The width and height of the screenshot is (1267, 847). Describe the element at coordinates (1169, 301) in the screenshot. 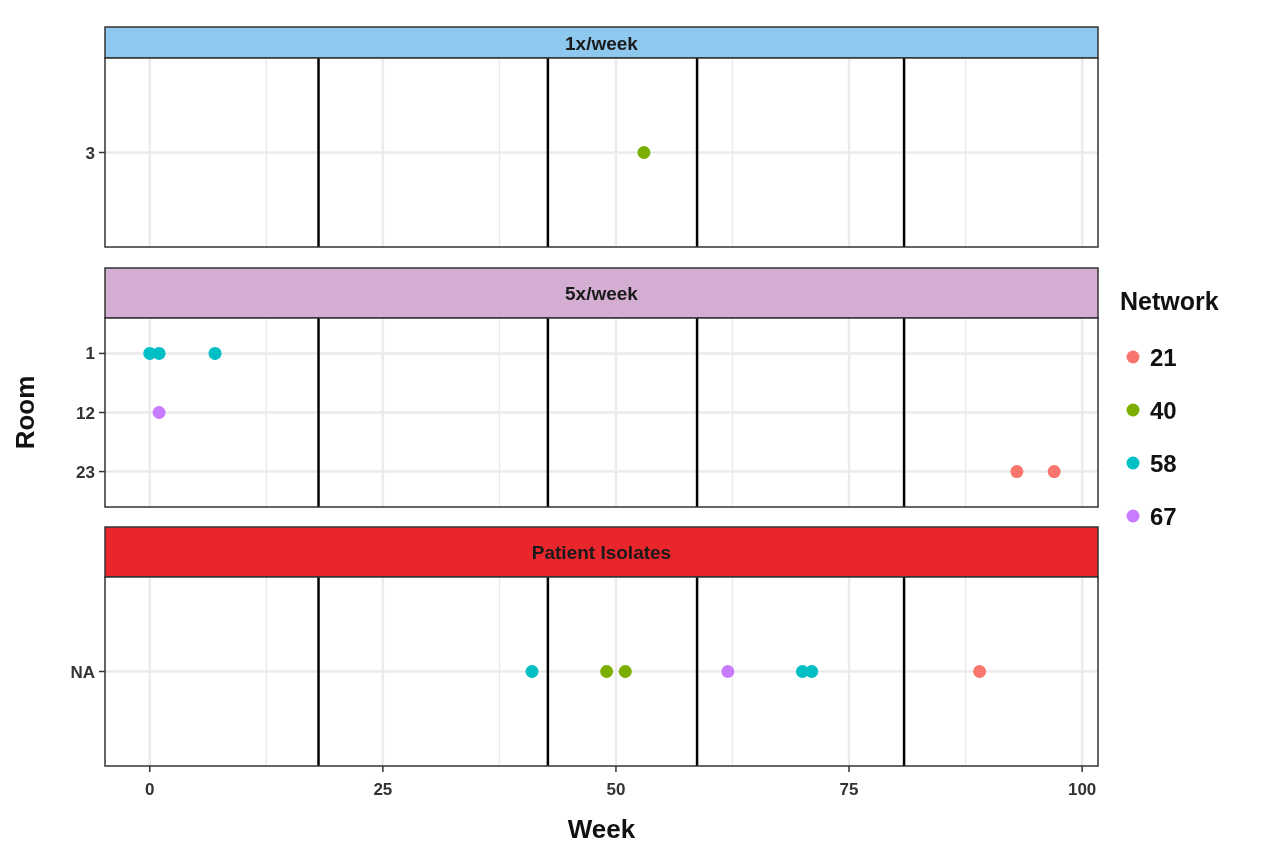

I see `legend-title: Network` at that location.